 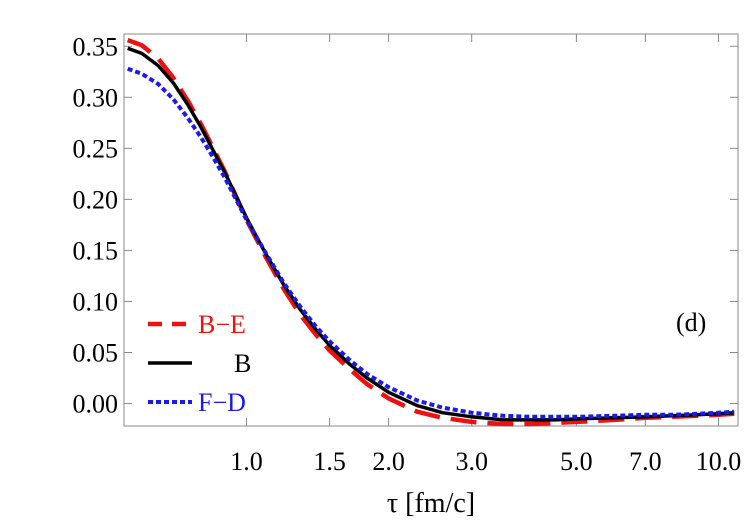 I want to click on x-tick-label: 10.0, so click(x=719, y=461).